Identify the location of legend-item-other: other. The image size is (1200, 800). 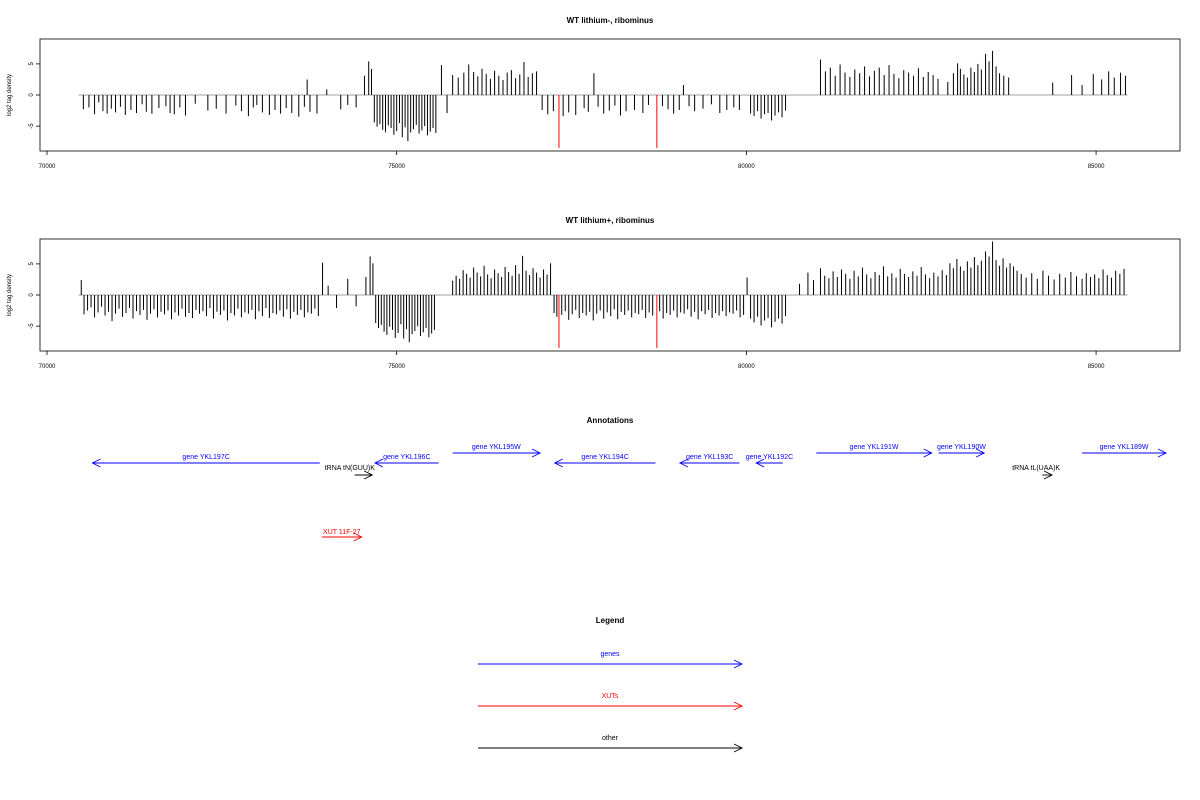
(611, 744).